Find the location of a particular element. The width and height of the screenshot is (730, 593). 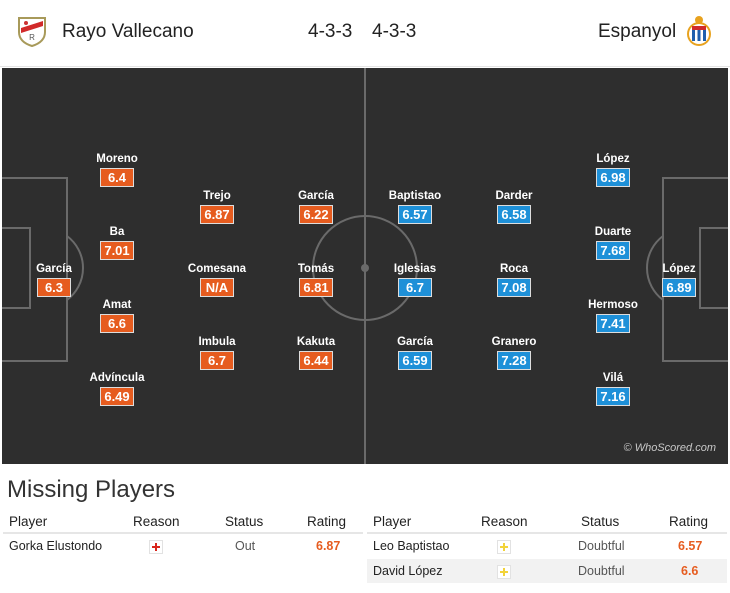

home-player-def-1: Moreno 6.4 is located at coordinates (117, 169).